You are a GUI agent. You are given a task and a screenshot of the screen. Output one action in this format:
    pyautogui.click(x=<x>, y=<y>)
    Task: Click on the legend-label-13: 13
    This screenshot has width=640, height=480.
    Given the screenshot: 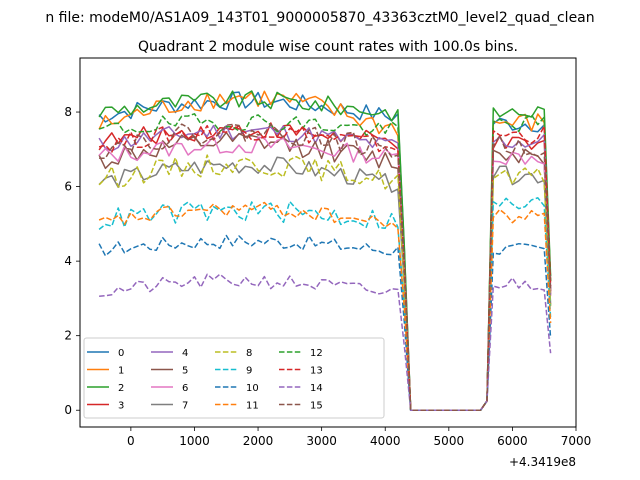 What is the action you would take?
    pyautogui.click(x=316, y=371)
    